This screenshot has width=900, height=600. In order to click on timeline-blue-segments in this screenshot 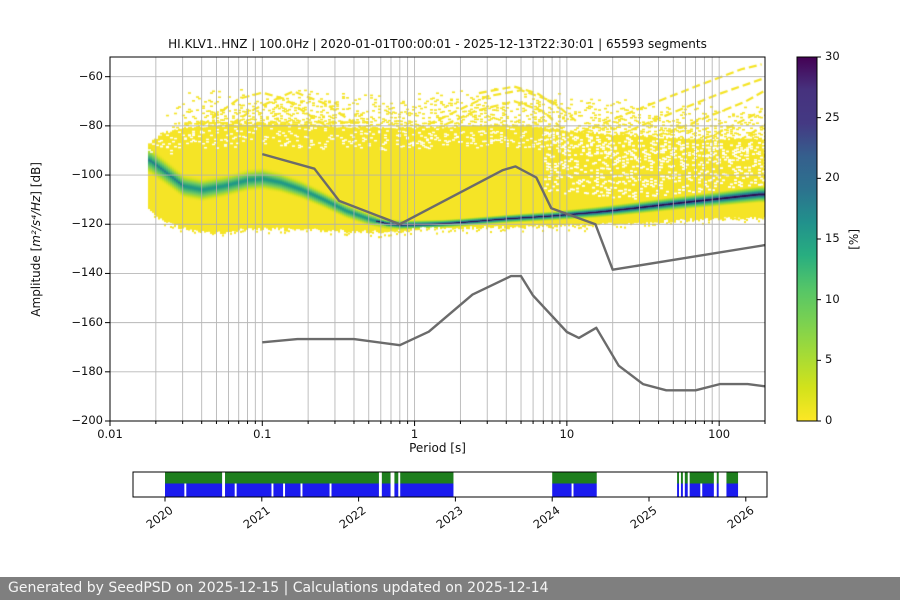, I will do `click(452, 490)`.